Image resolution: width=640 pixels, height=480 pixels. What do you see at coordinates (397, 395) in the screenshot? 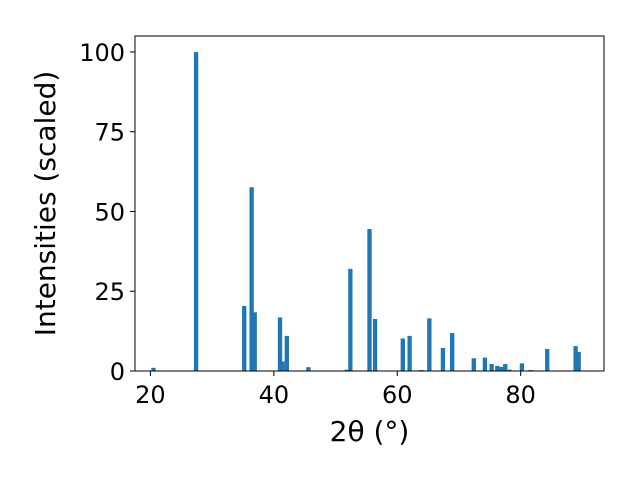
I see `x-tick-label: 60` at bounding box center [397, 395].